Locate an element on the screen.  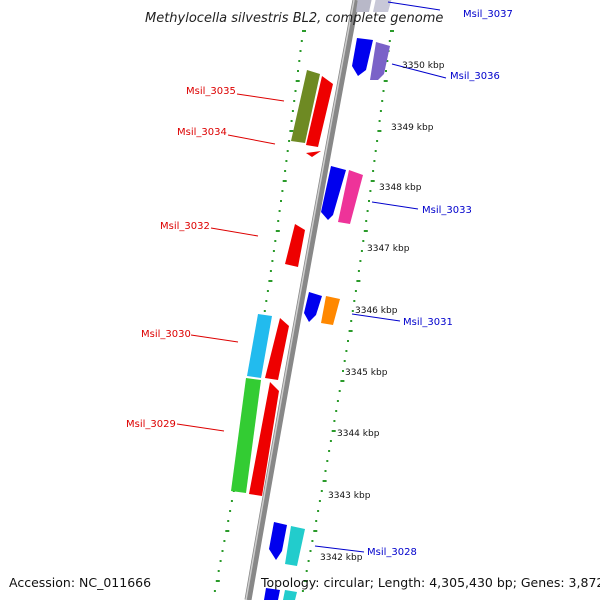
gene-label-msil-3028: Msil_3028 is located at coordinates (392, 552).